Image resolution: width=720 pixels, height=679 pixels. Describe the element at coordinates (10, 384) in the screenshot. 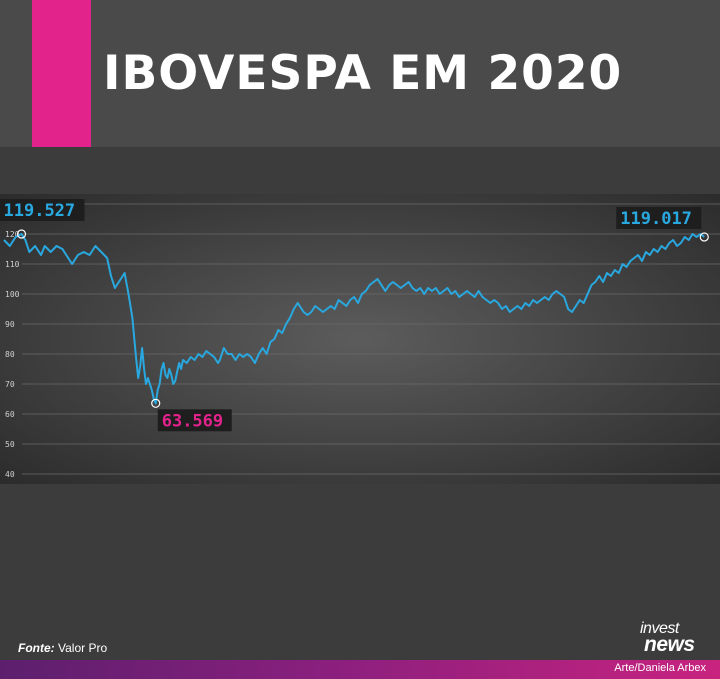

I see `y-tick-label: 70` at that location.